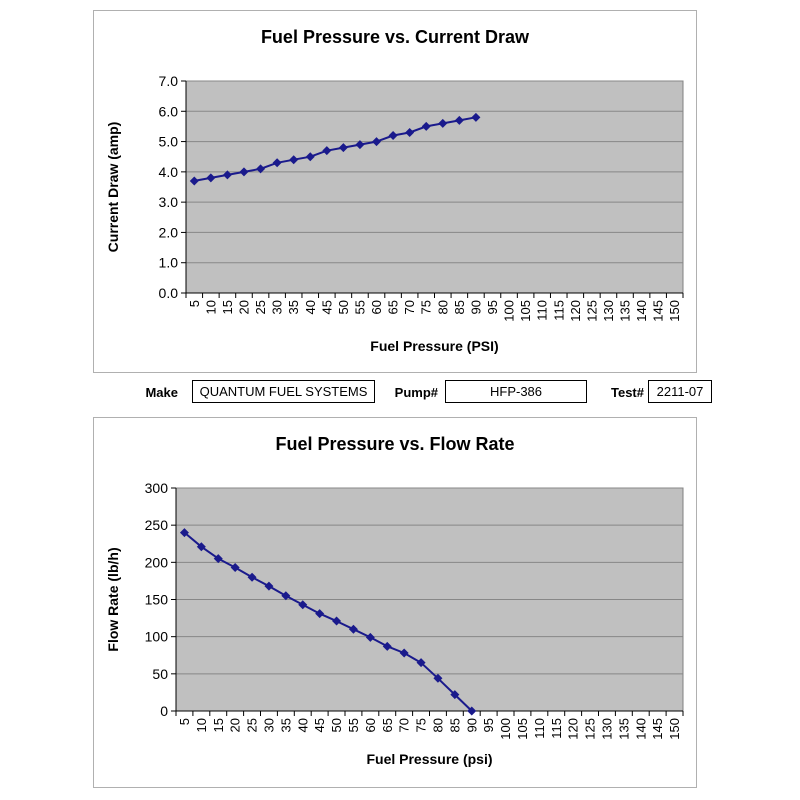 The image size is (800, 800). What do you see at coordinates (218, 725) in the screenshot?
I see `x-tick-label: 15` at bounding box center [218, 725].